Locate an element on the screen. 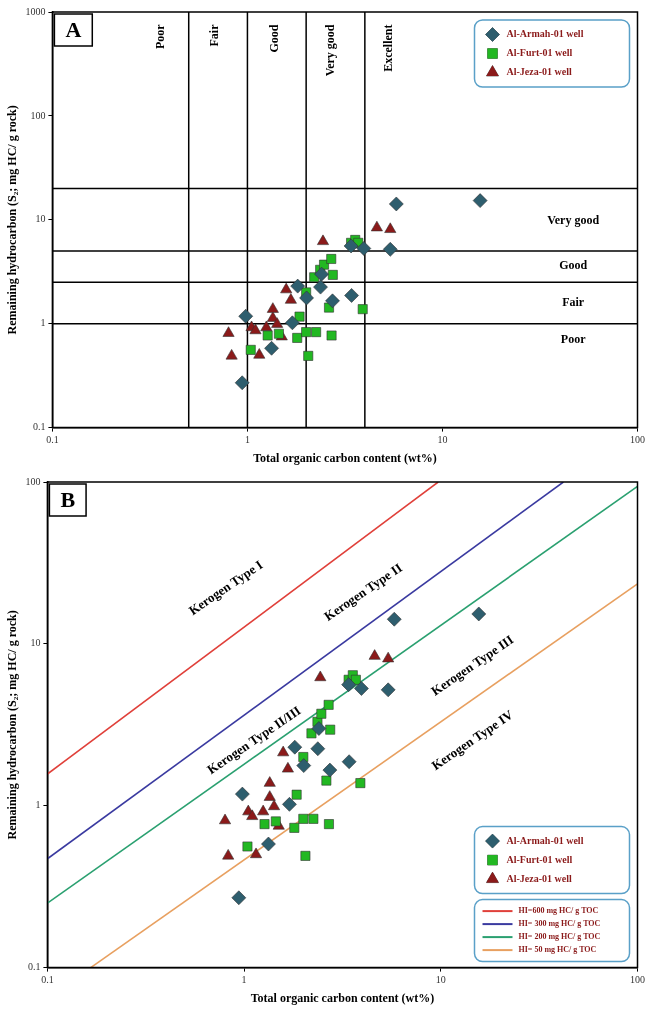 The width and height of the screenshot is (648, 1010). legend-label: HI=600 mg HC/ g TOC is located at coordinates (558, 911).